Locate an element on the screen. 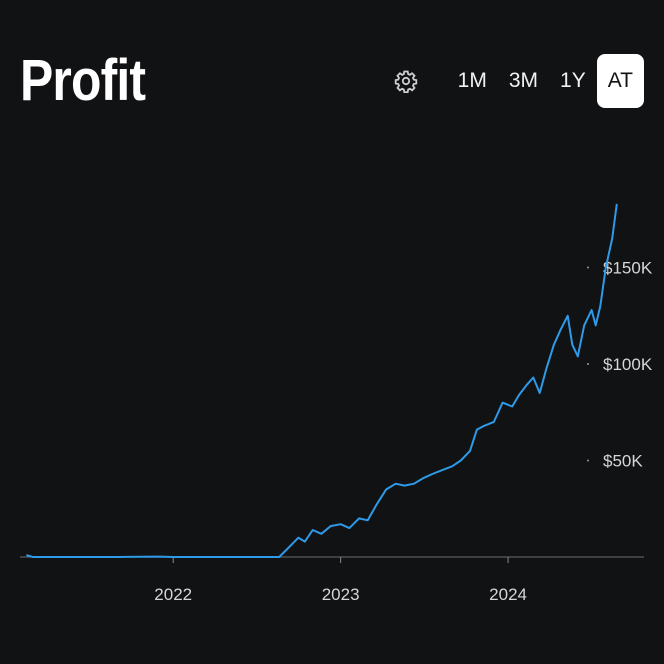  y-tick-label: $150K is located at coordinates (628, 268).